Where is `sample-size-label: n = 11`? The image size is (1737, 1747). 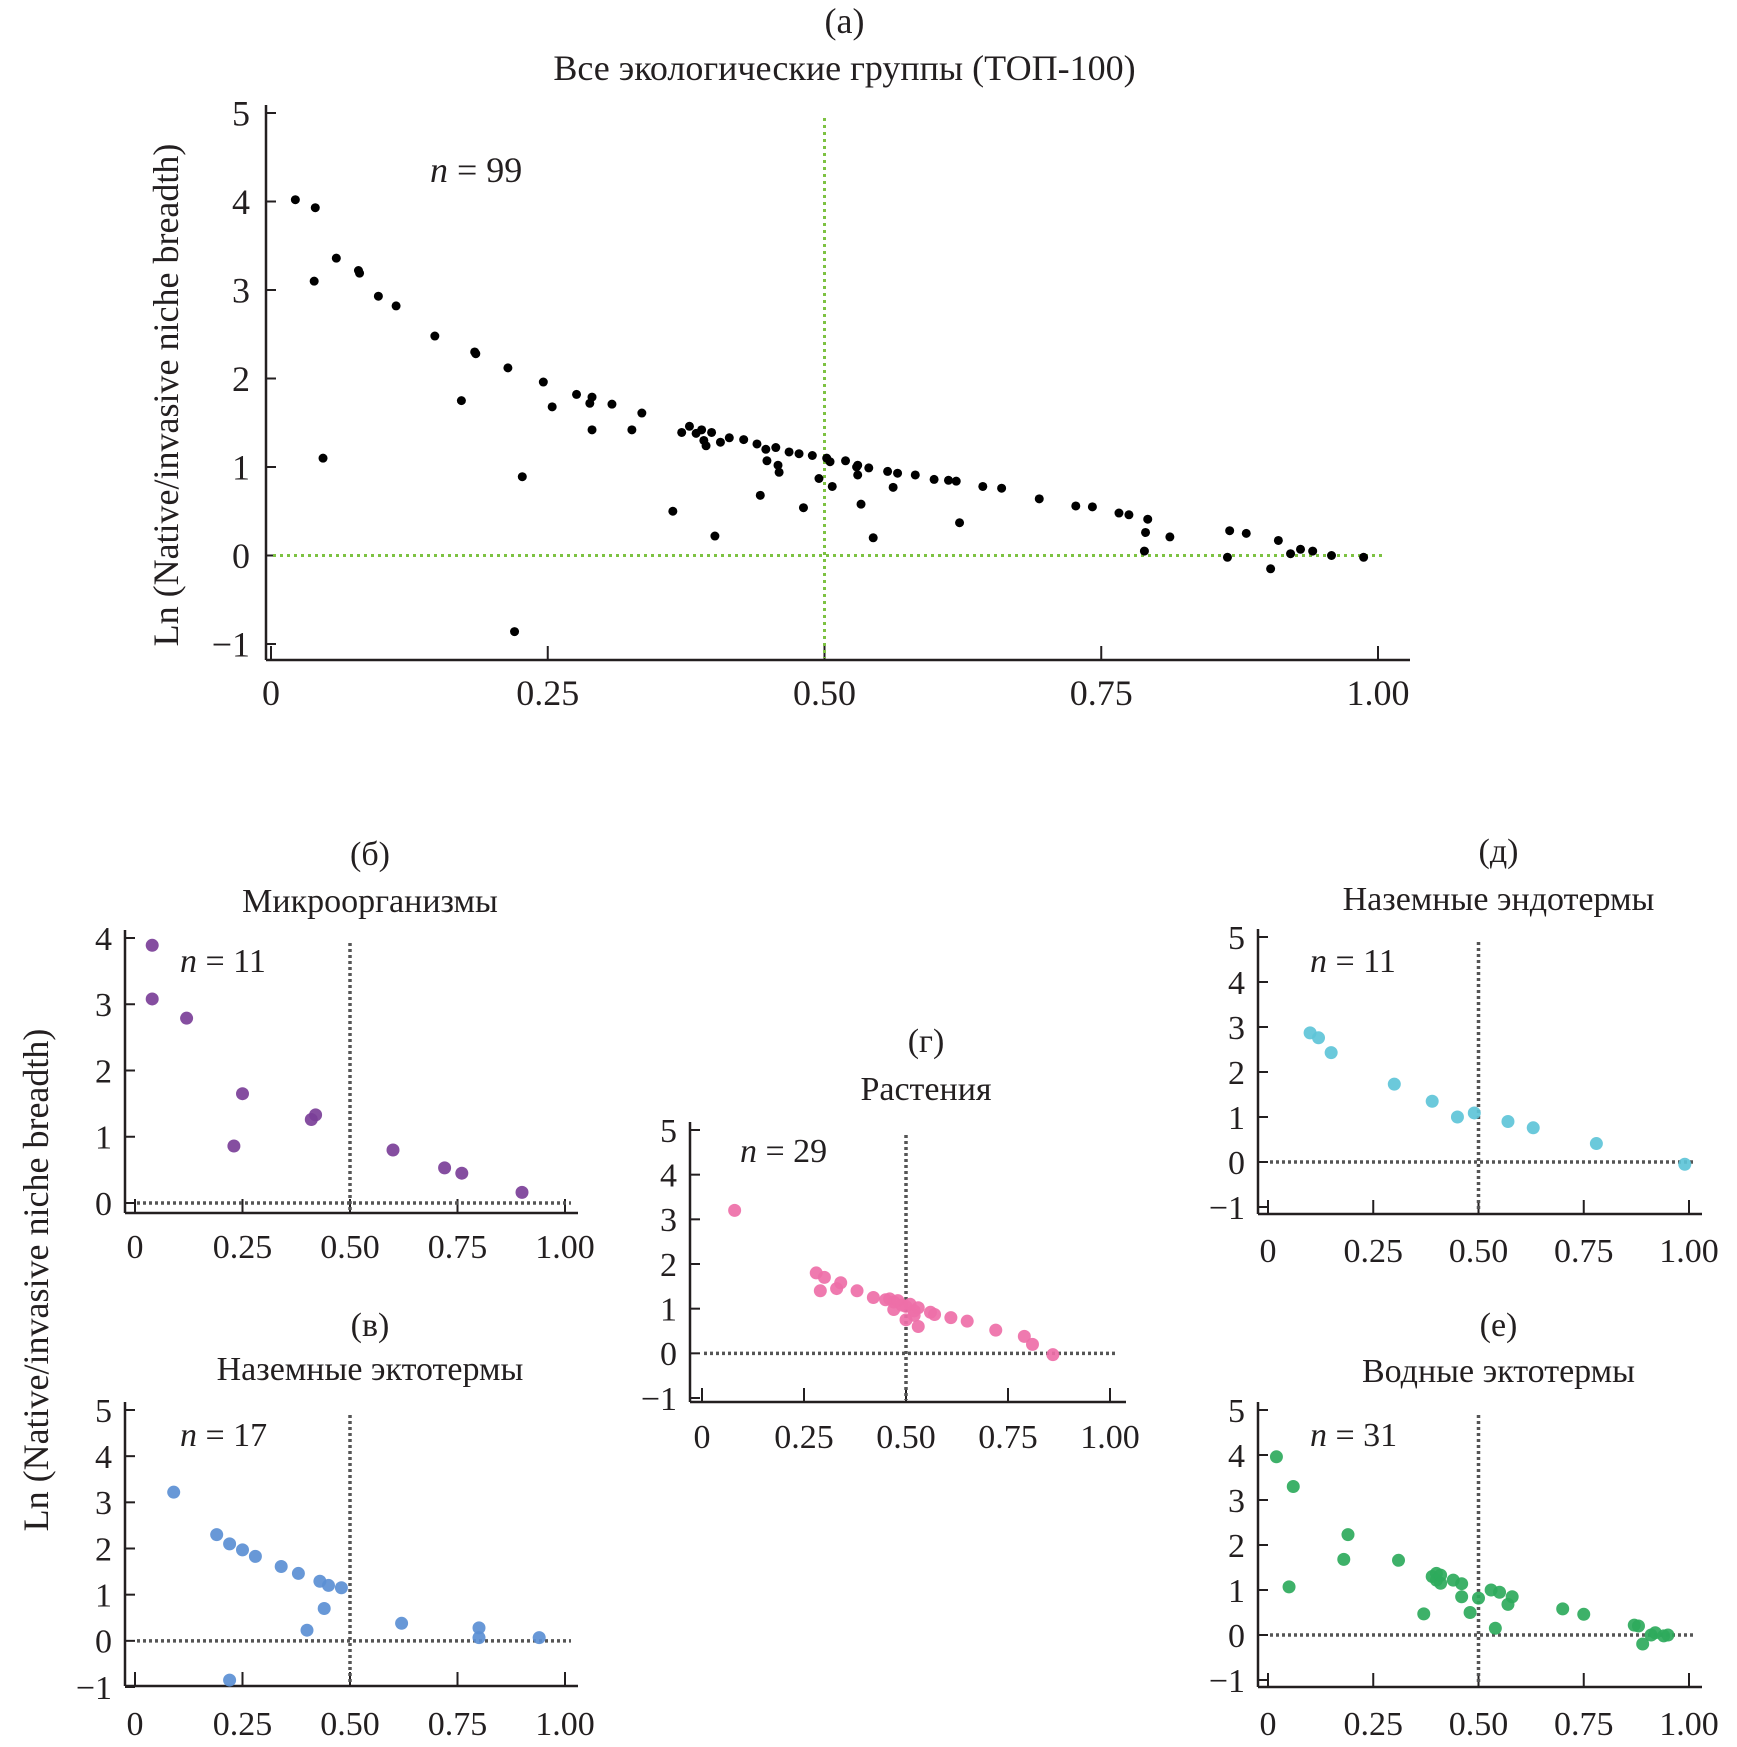
sample-size-label: n = 11 is located at coordinates (1353, 961).